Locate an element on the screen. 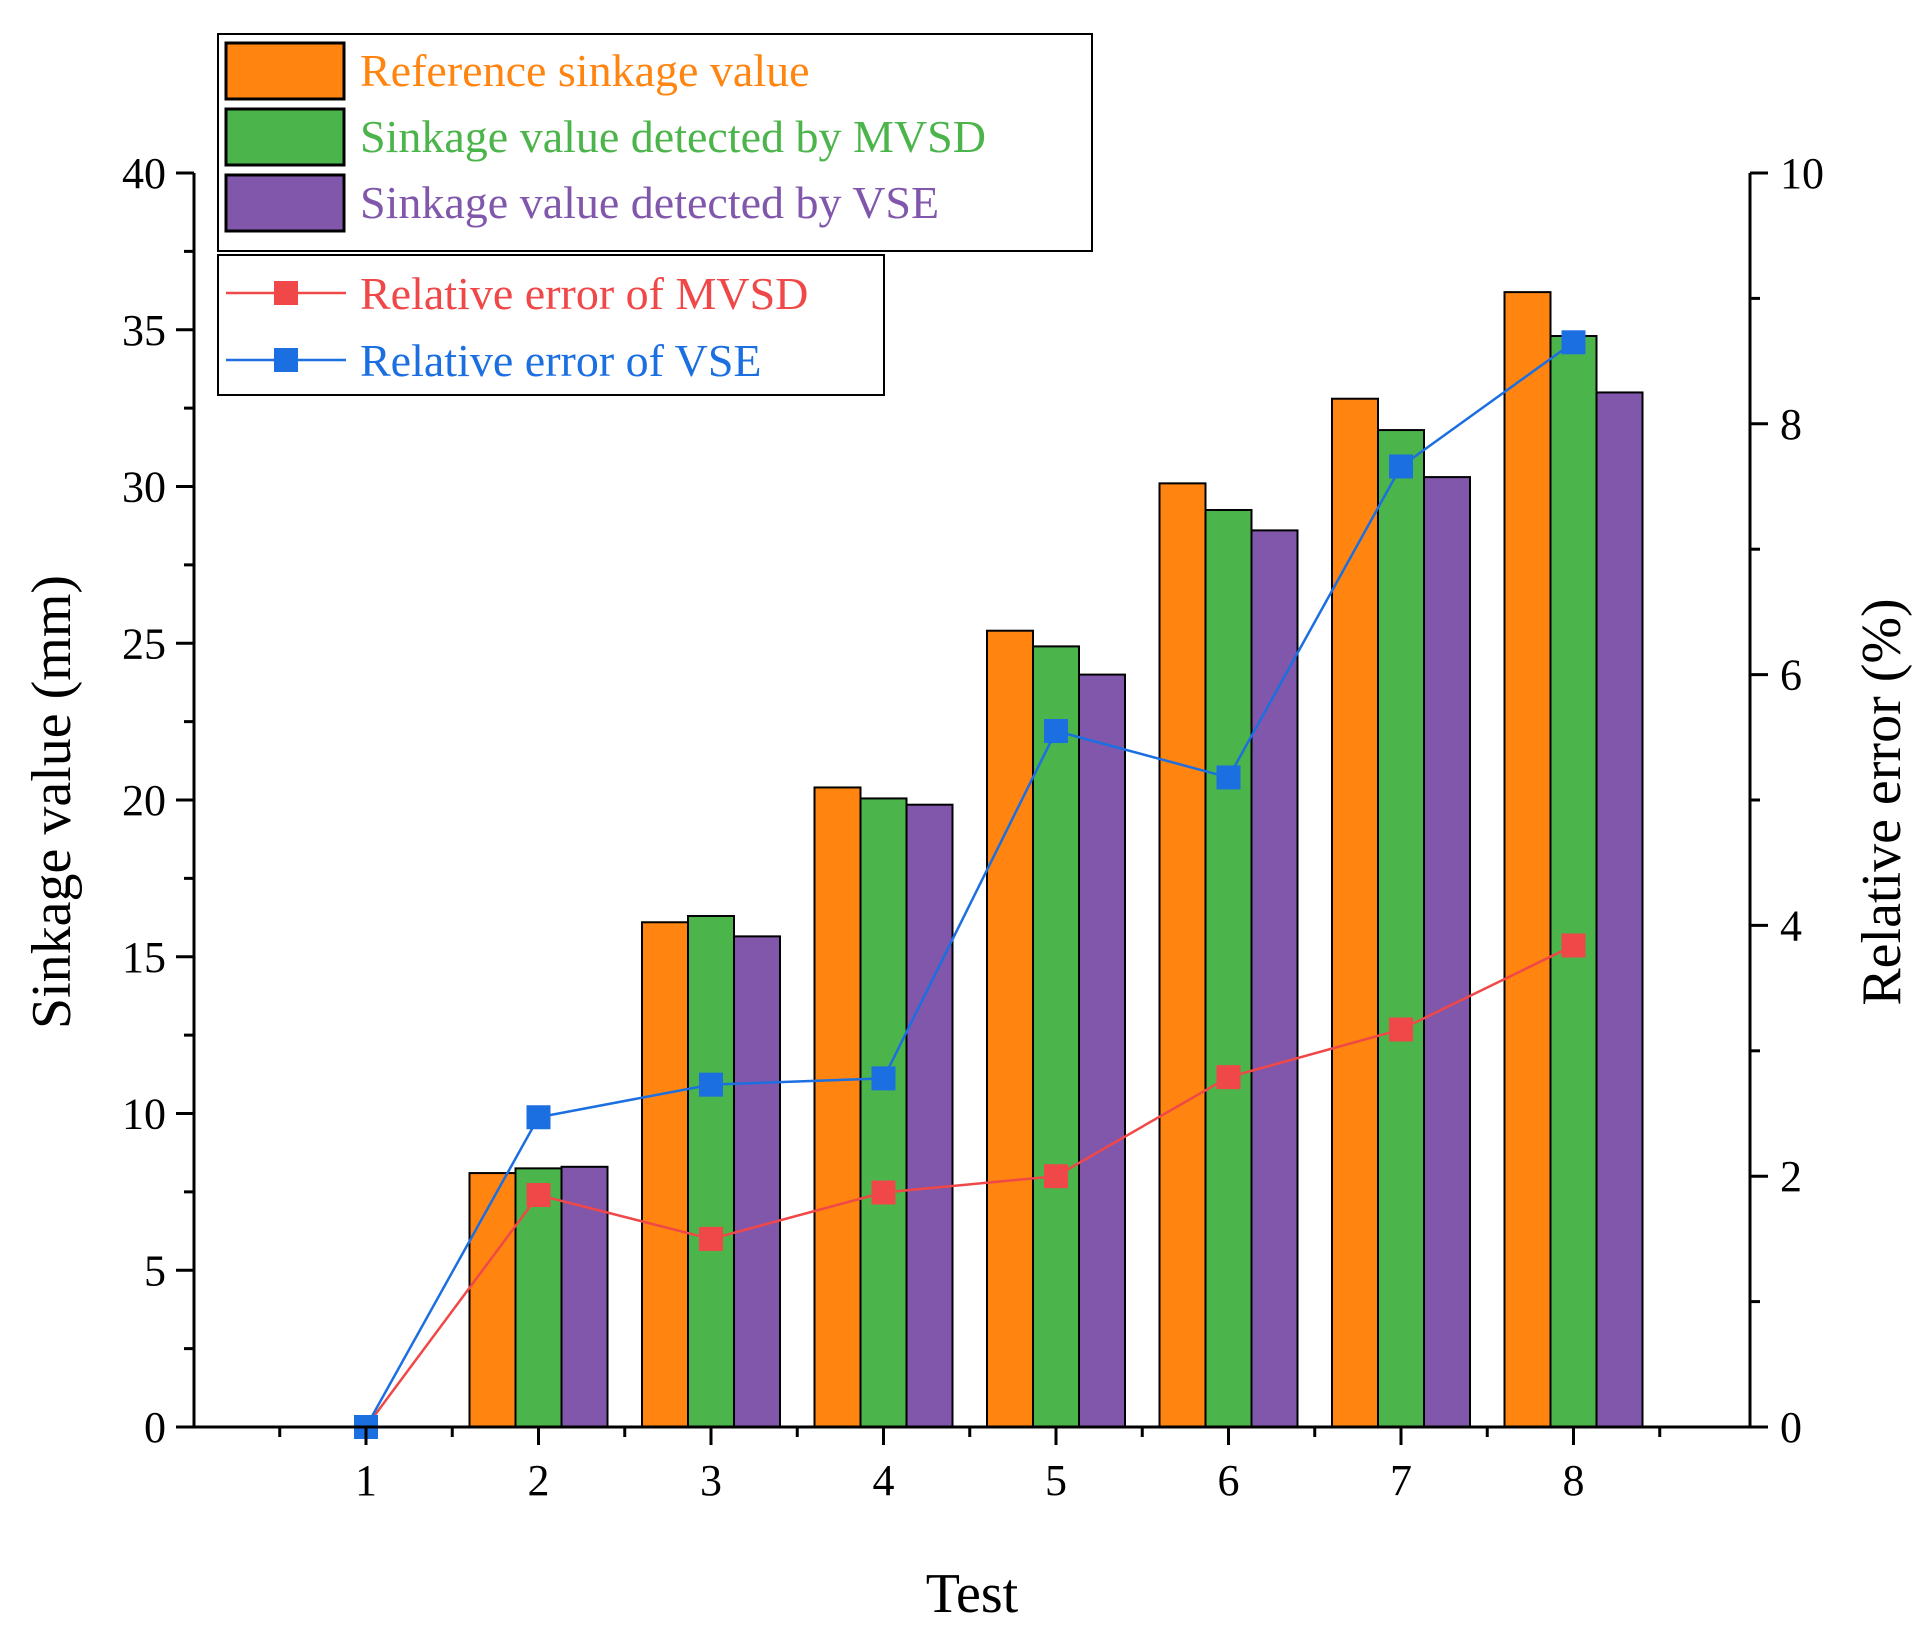 The width and height of the screenshot is (1925, 1636). y-axis-title: Sinkage value (mm) is located at coordinates (52, 802).